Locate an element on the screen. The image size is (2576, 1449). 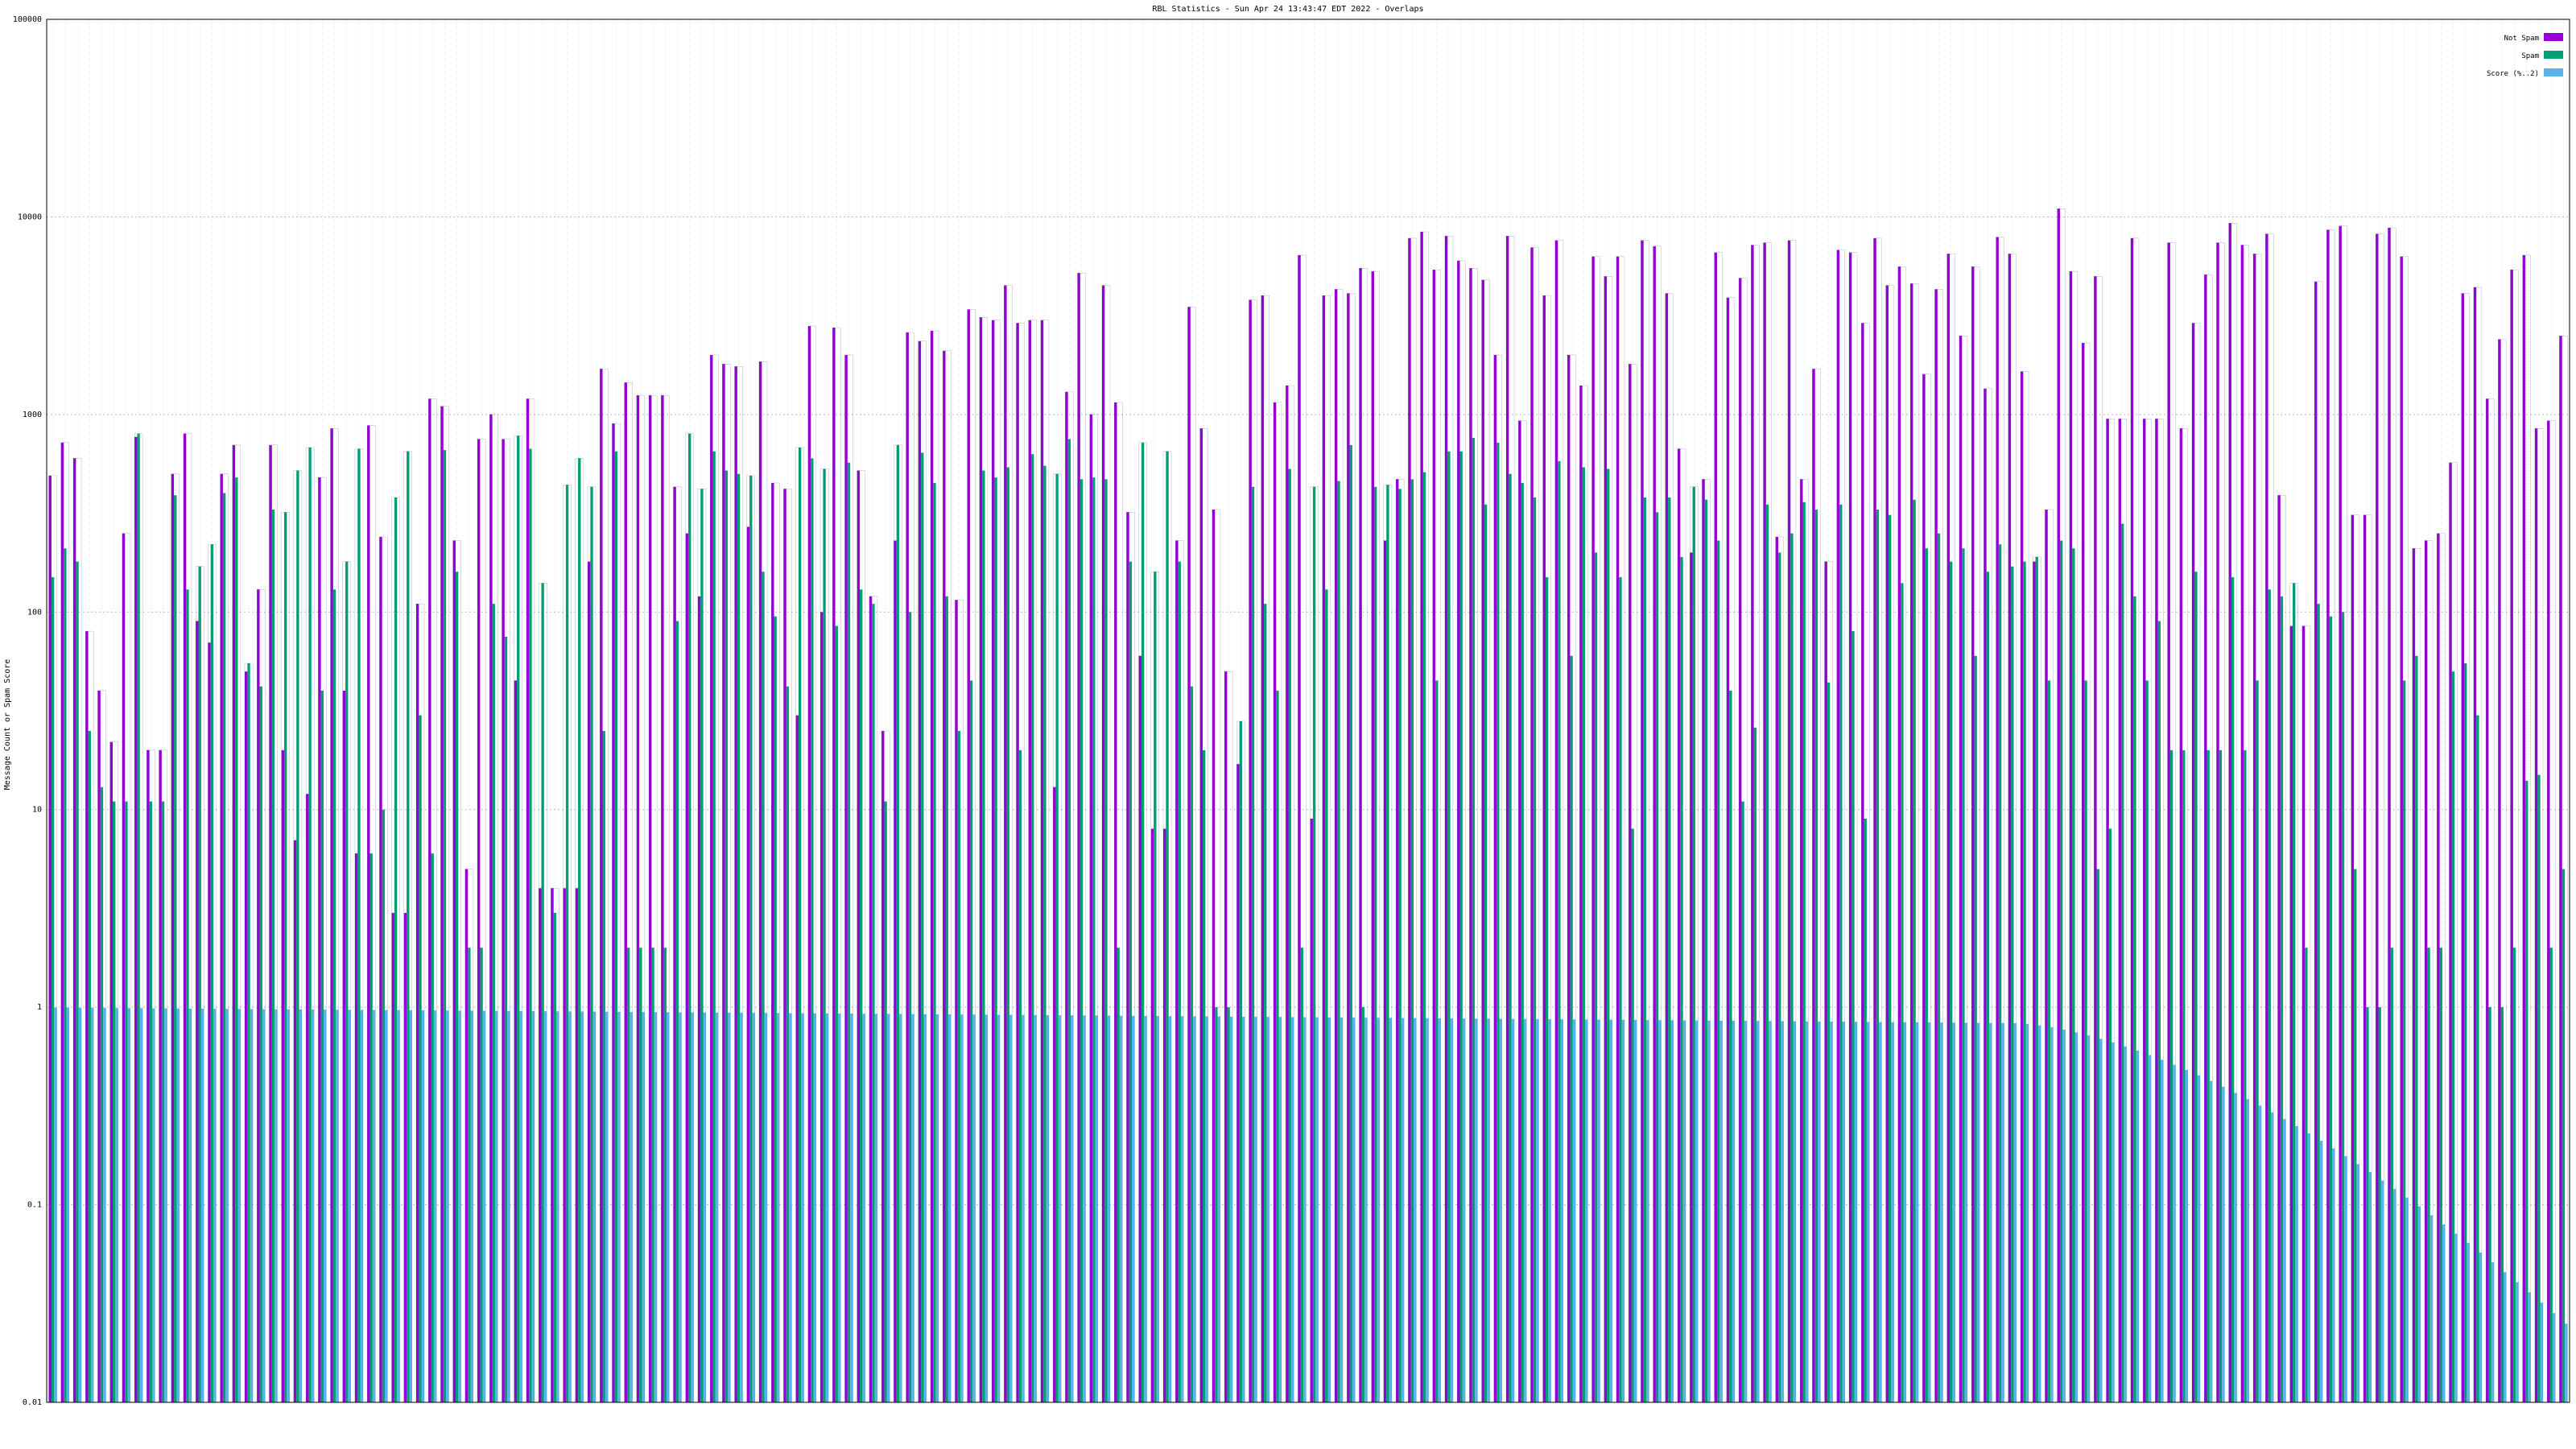
y-tick-label: 0.1 is located at coordinates (34, 1205).